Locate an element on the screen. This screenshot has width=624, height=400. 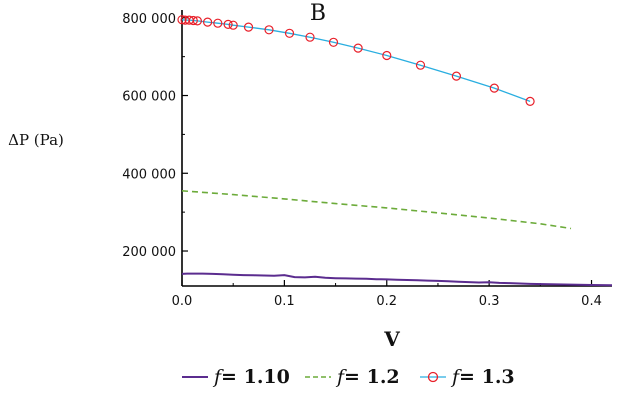
legend-swatch-marker is located at coordinates (433, 377).